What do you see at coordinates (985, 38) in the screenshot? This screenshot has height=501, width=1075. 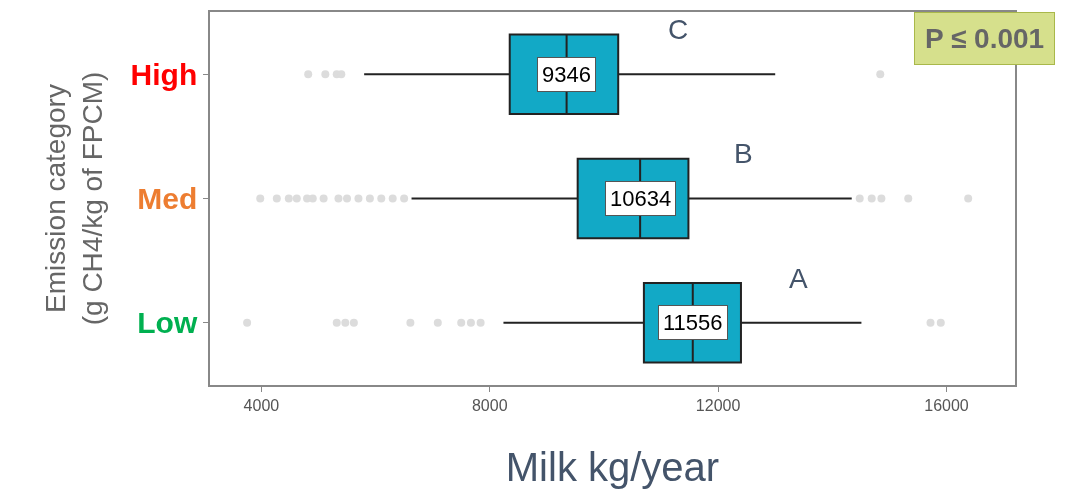 I see `annotation: P ≤ 0.001` at bounding box center [985, 38].